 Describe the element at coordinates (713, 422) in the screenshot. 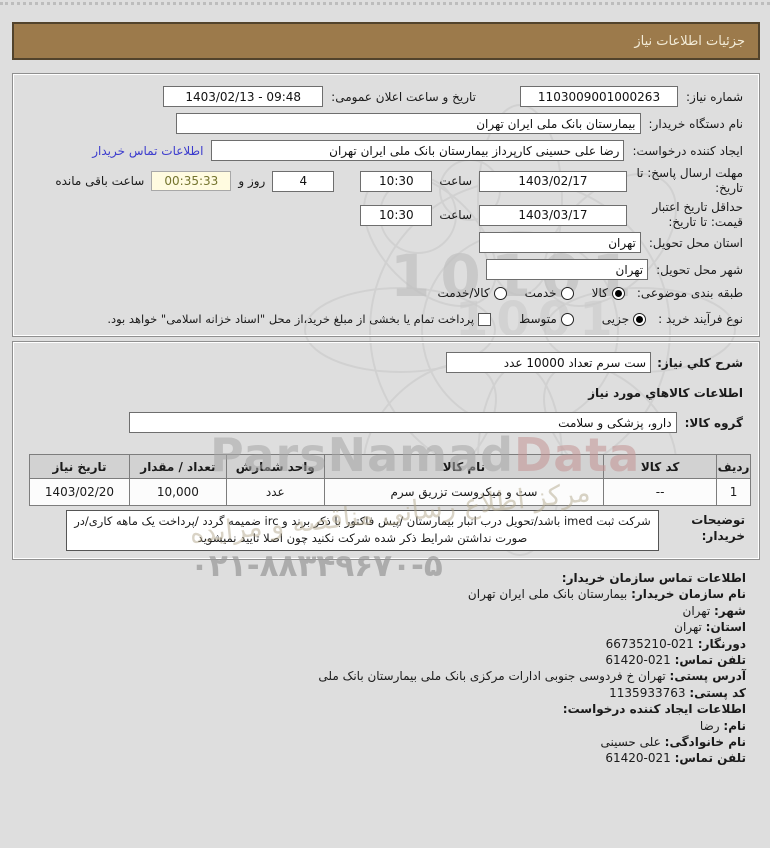

I see `goods-group-label: گروه کالا:` at that location.